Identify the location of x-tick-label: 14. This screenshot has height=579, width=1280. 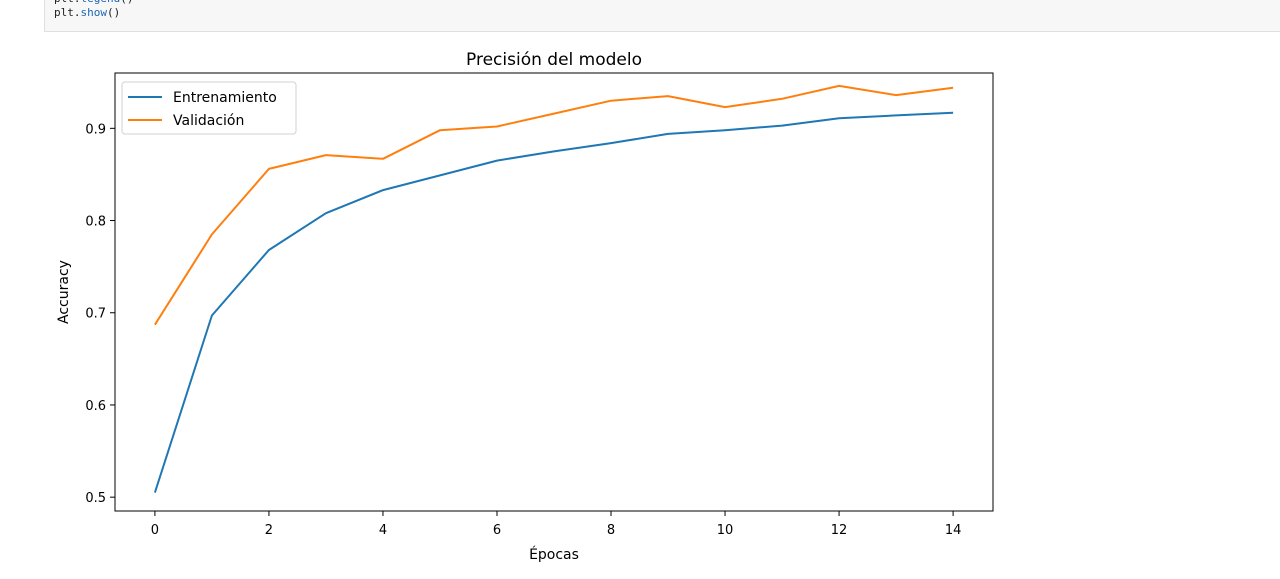
(953, 530).